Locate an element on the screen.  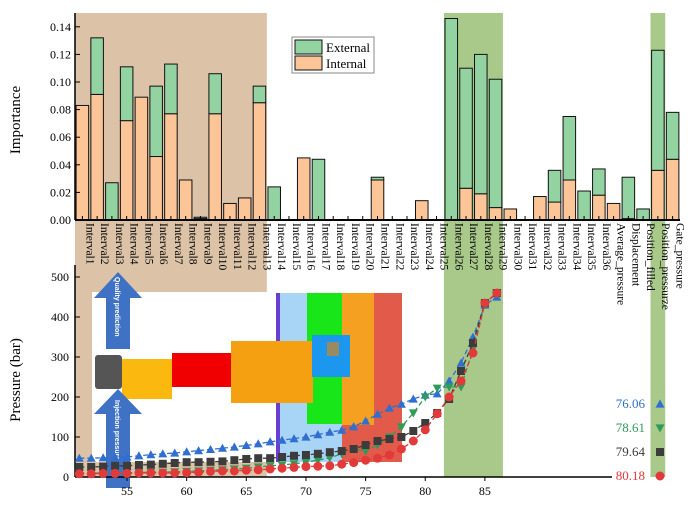
x-tick-label: Interval16 is located at coordinates (311, 247).